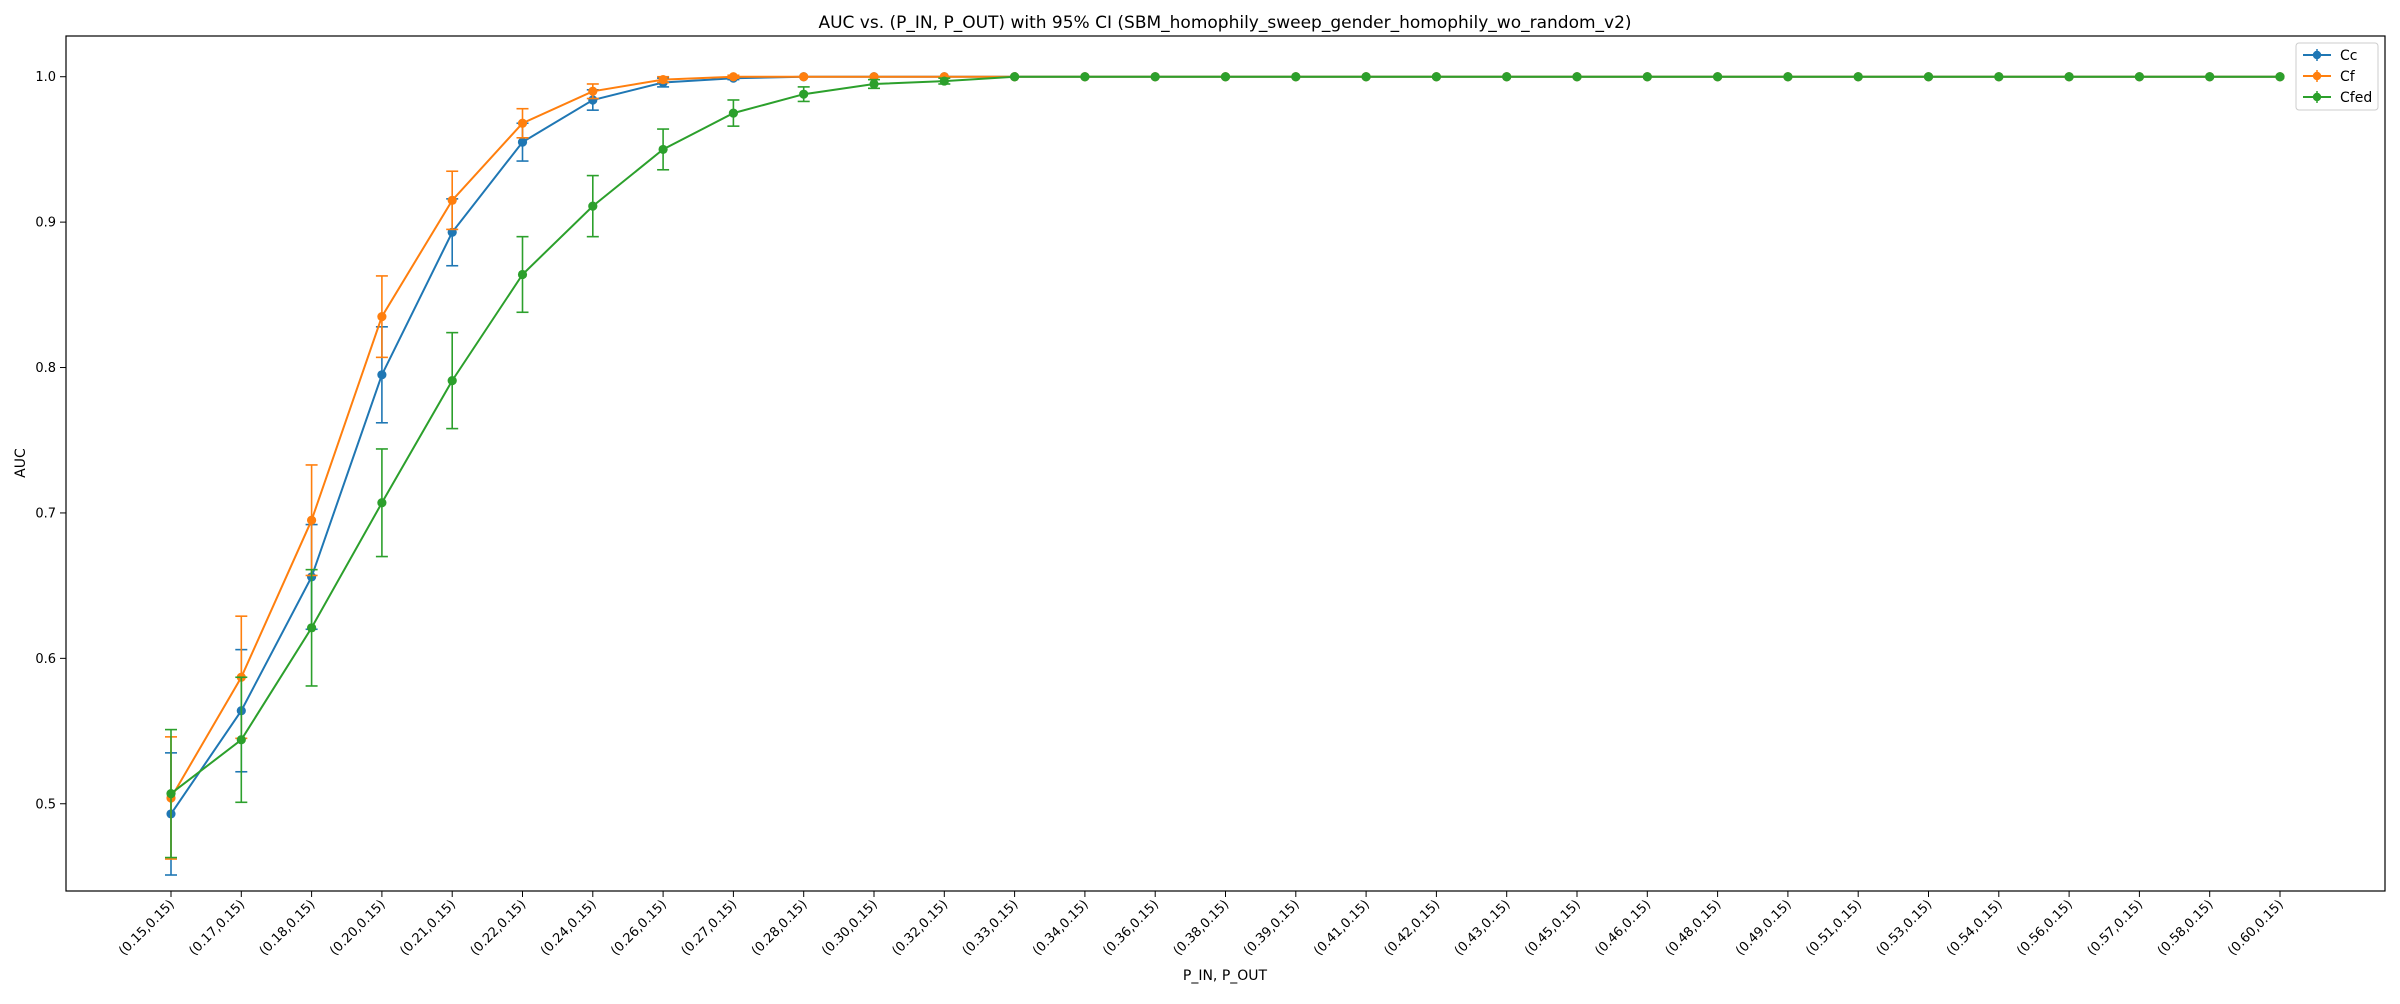  Describe the element at coordinates (21, 463) in the screenshot. I see `y-axis-label: AUC` at that location.